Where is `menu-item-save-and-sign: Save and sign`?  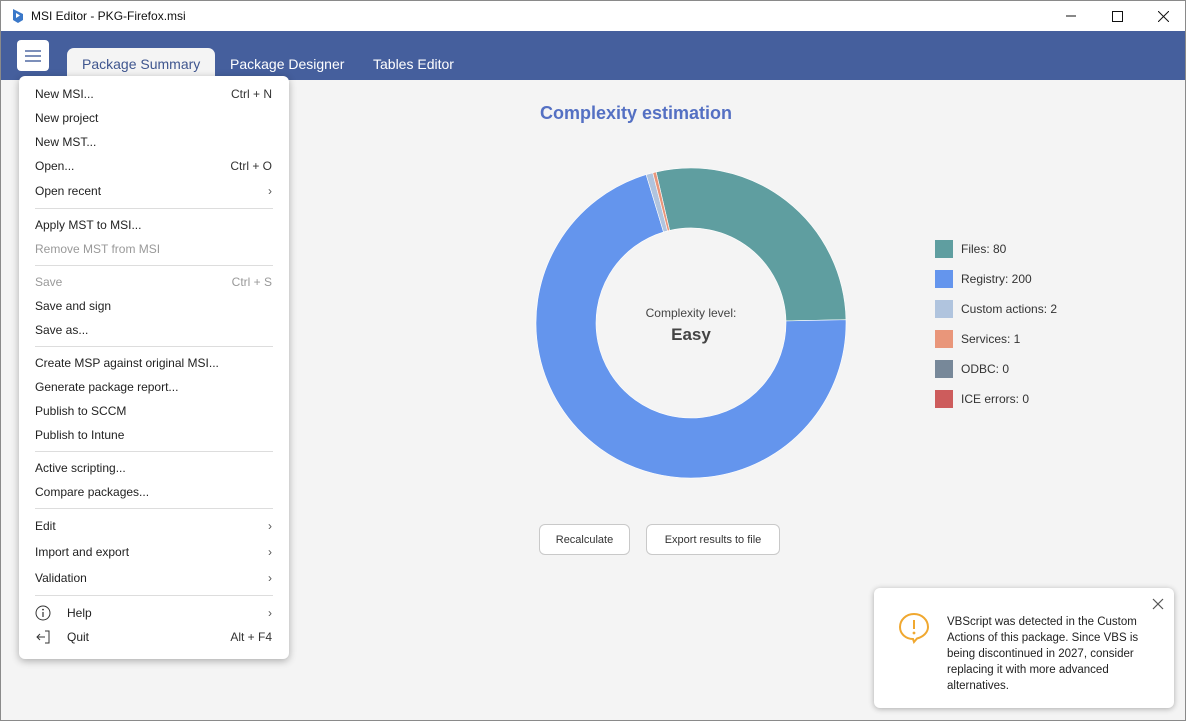 menu-item-save-and-sign: Save and sign is located at coordinates (154, 306).